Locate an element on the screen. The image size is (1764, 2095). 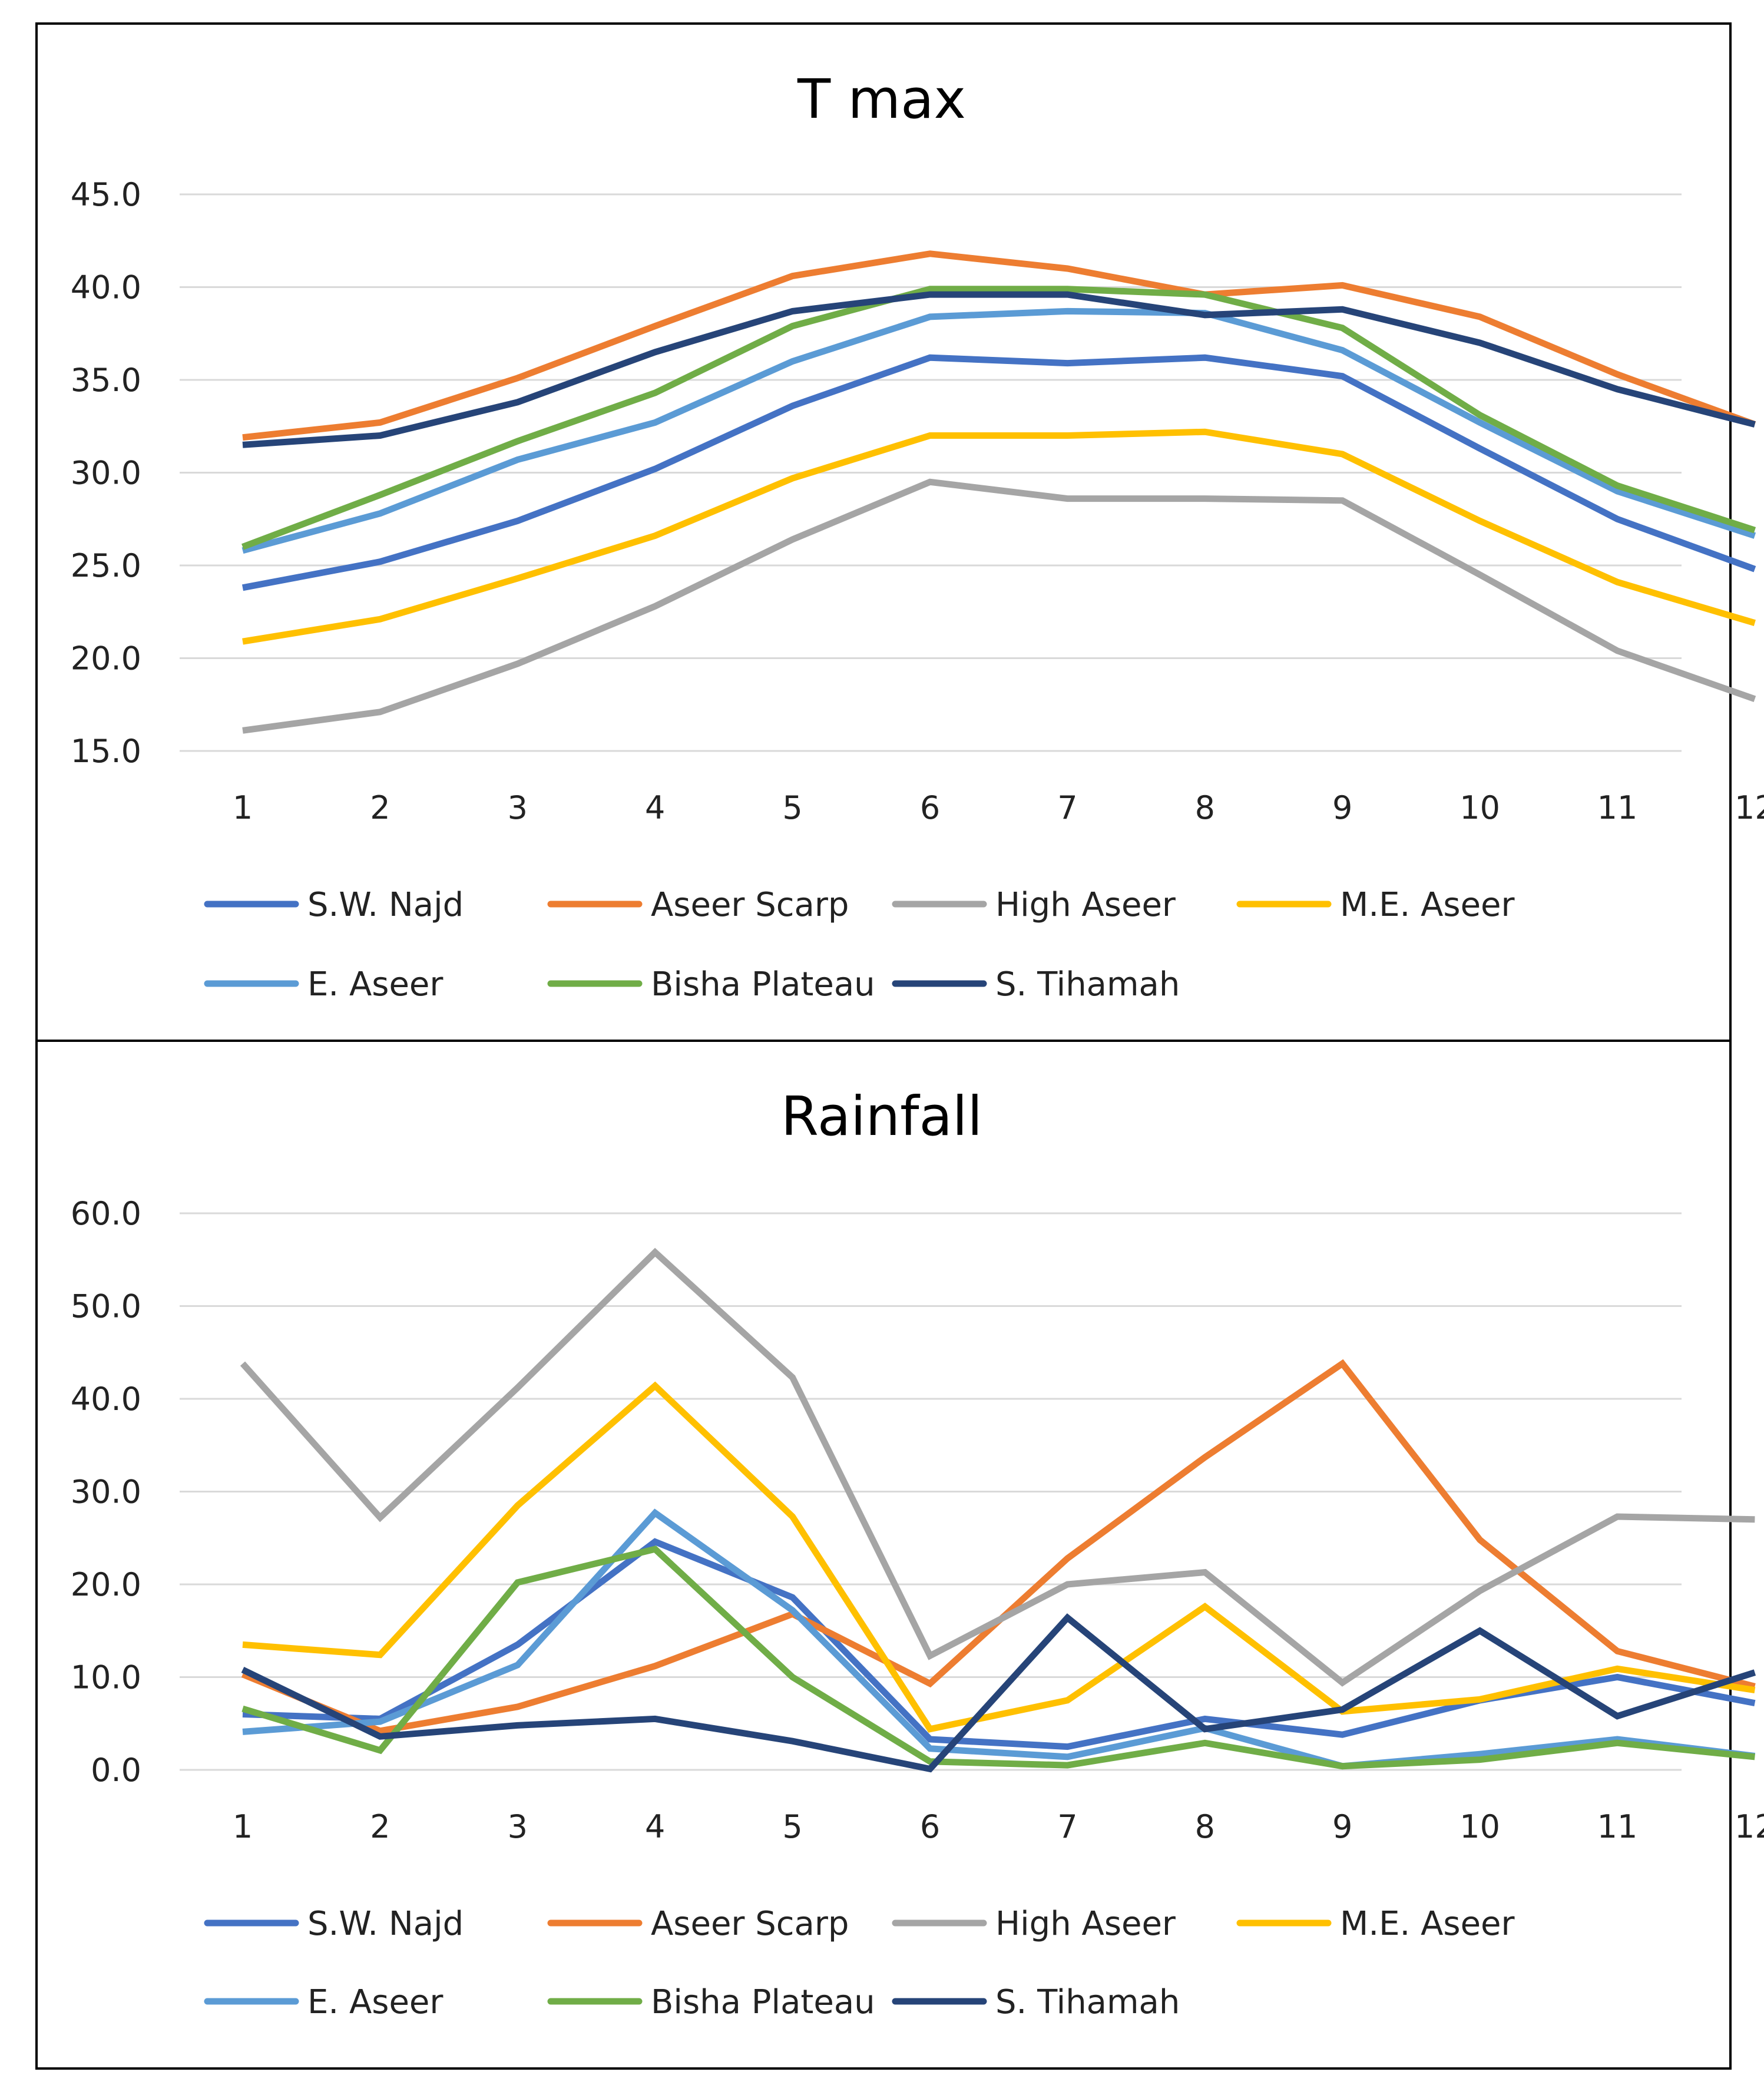
tmax-x-tick-label: 10 is located at coordinates (1479, 807).